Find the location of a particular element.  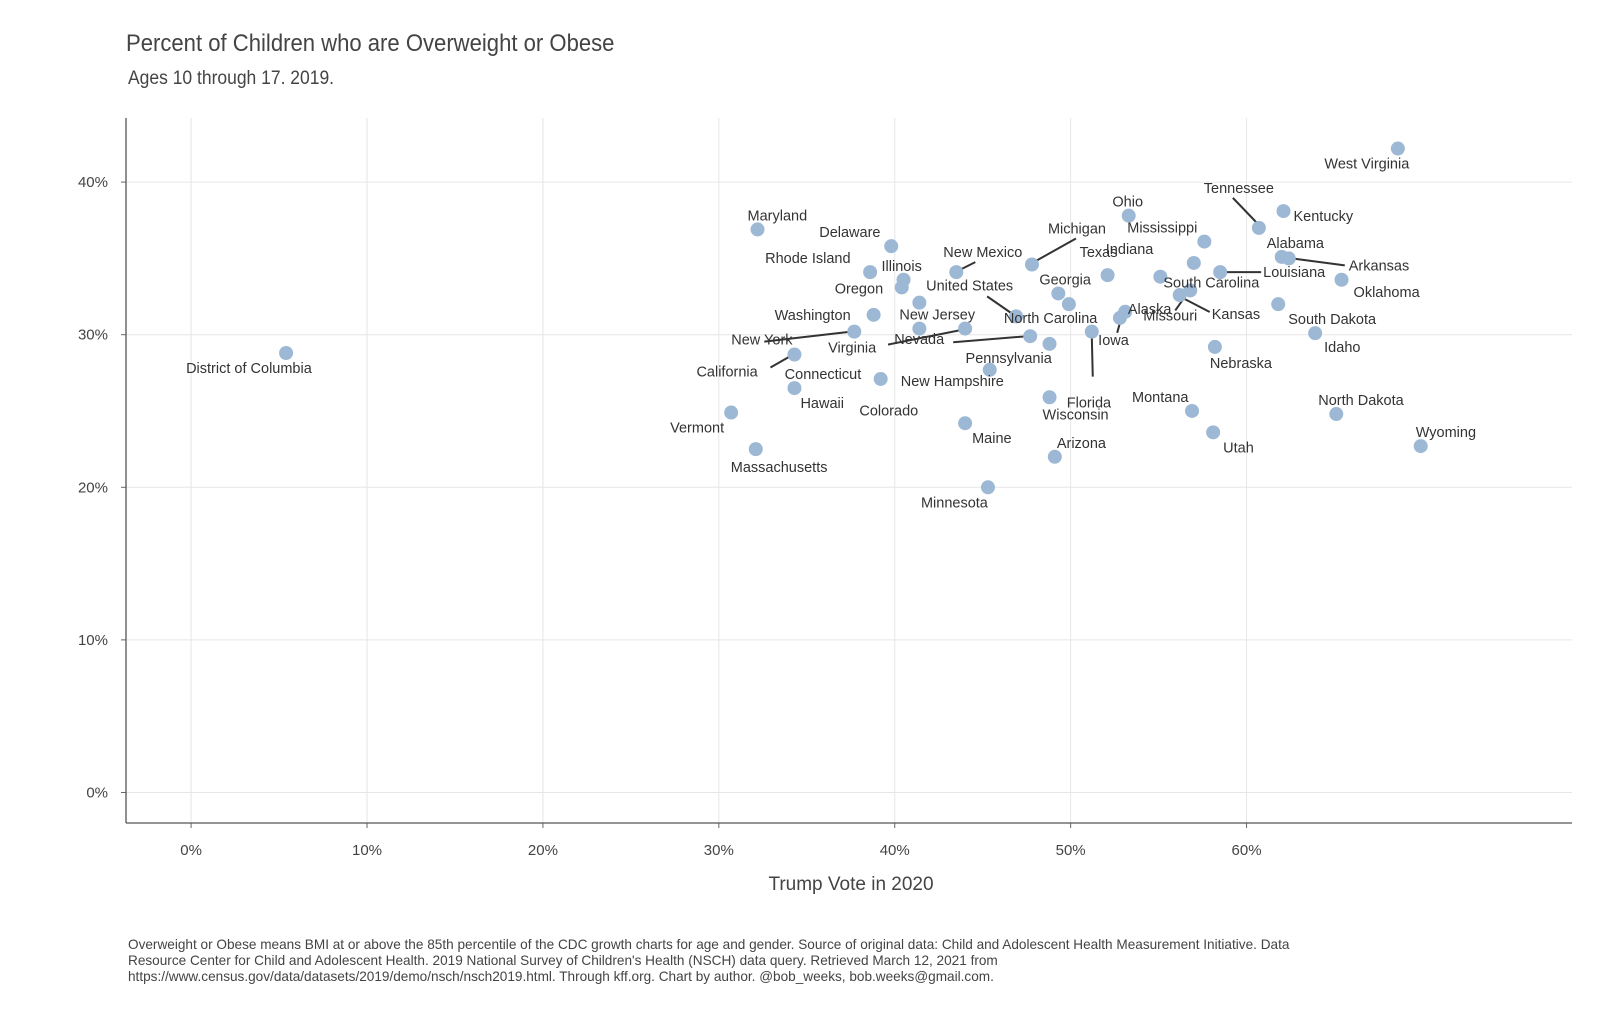

point-label: Washington is located at coordinates (813, 316).